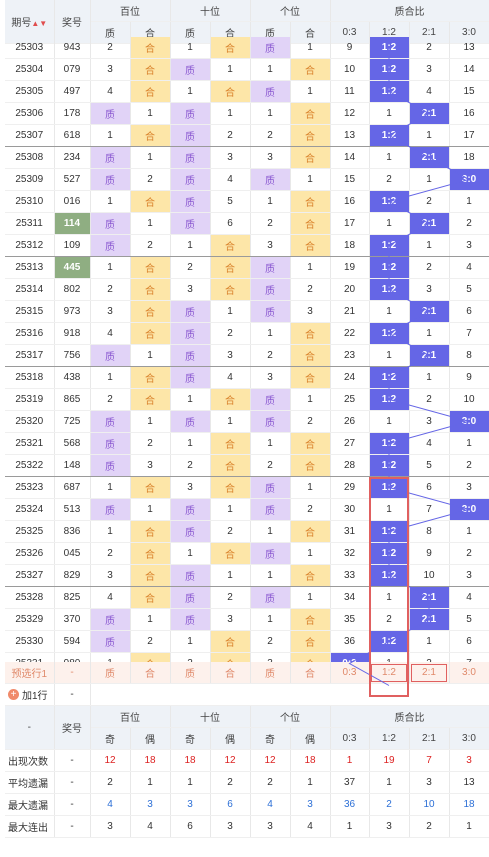  What do you see at coordinates (350, 311) in the screenshot?
I see `ratio-cell: 21` at bounding box center [350, 311].